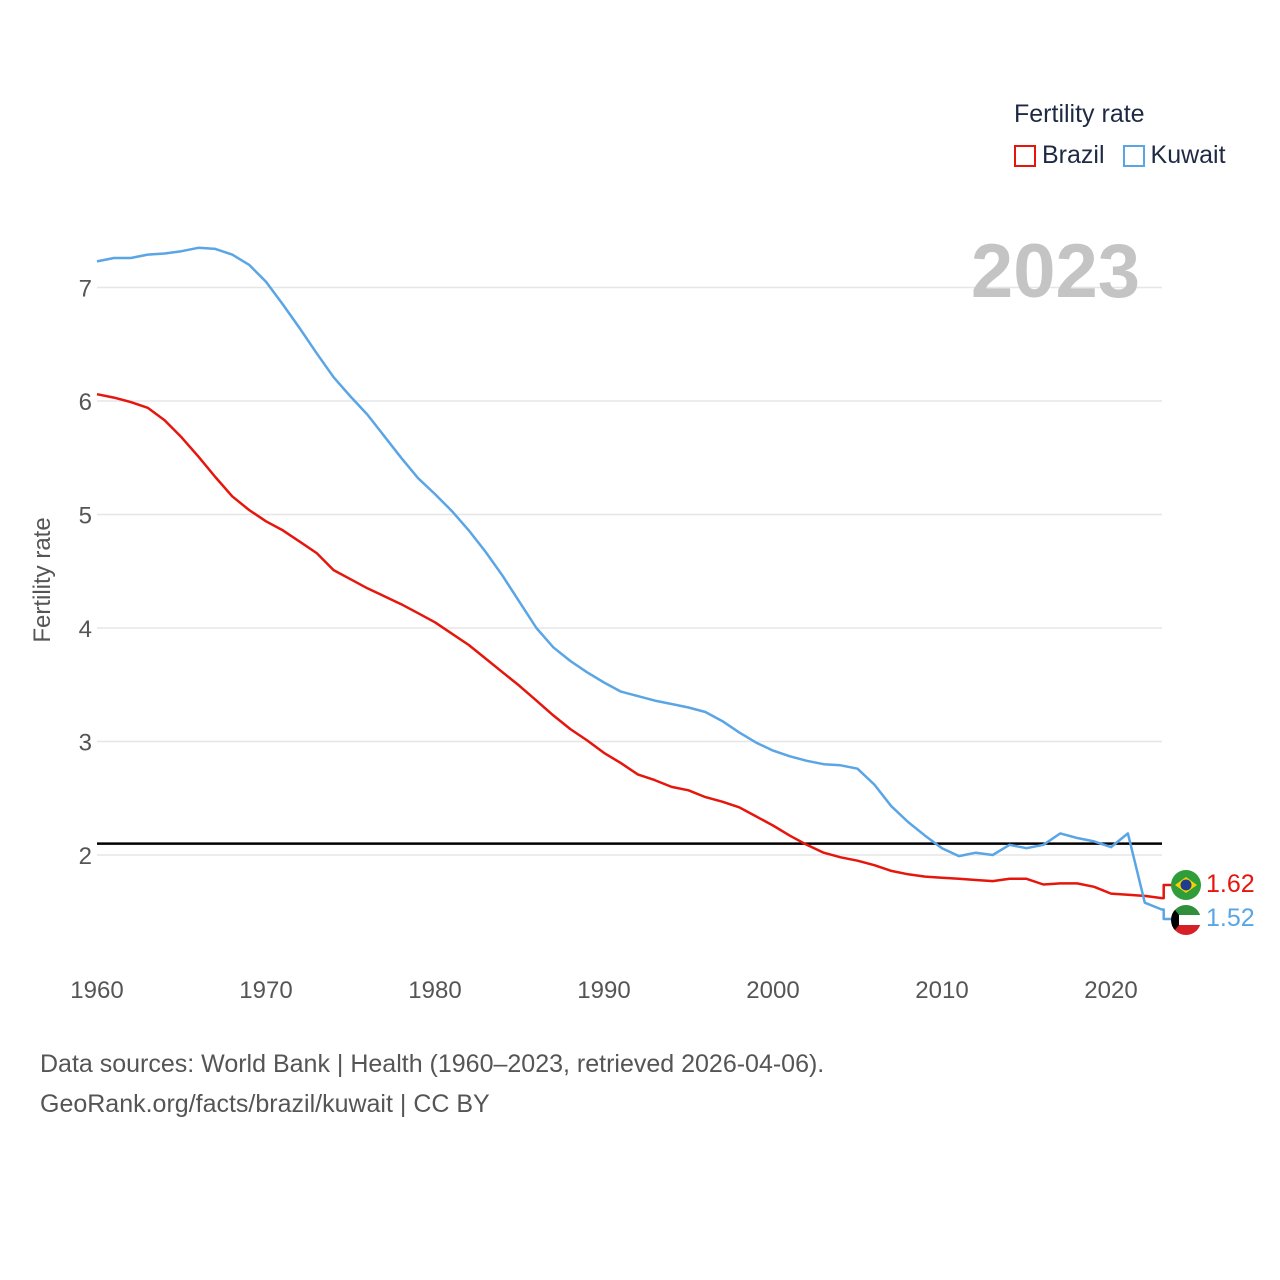 The height and width of the screenshot is (1280, 1280). What do you see at coordinates (1188, 155) in the screenshot?
I see `legend-label-kuwait: Kuwait` at bounding box center [1188, 155].